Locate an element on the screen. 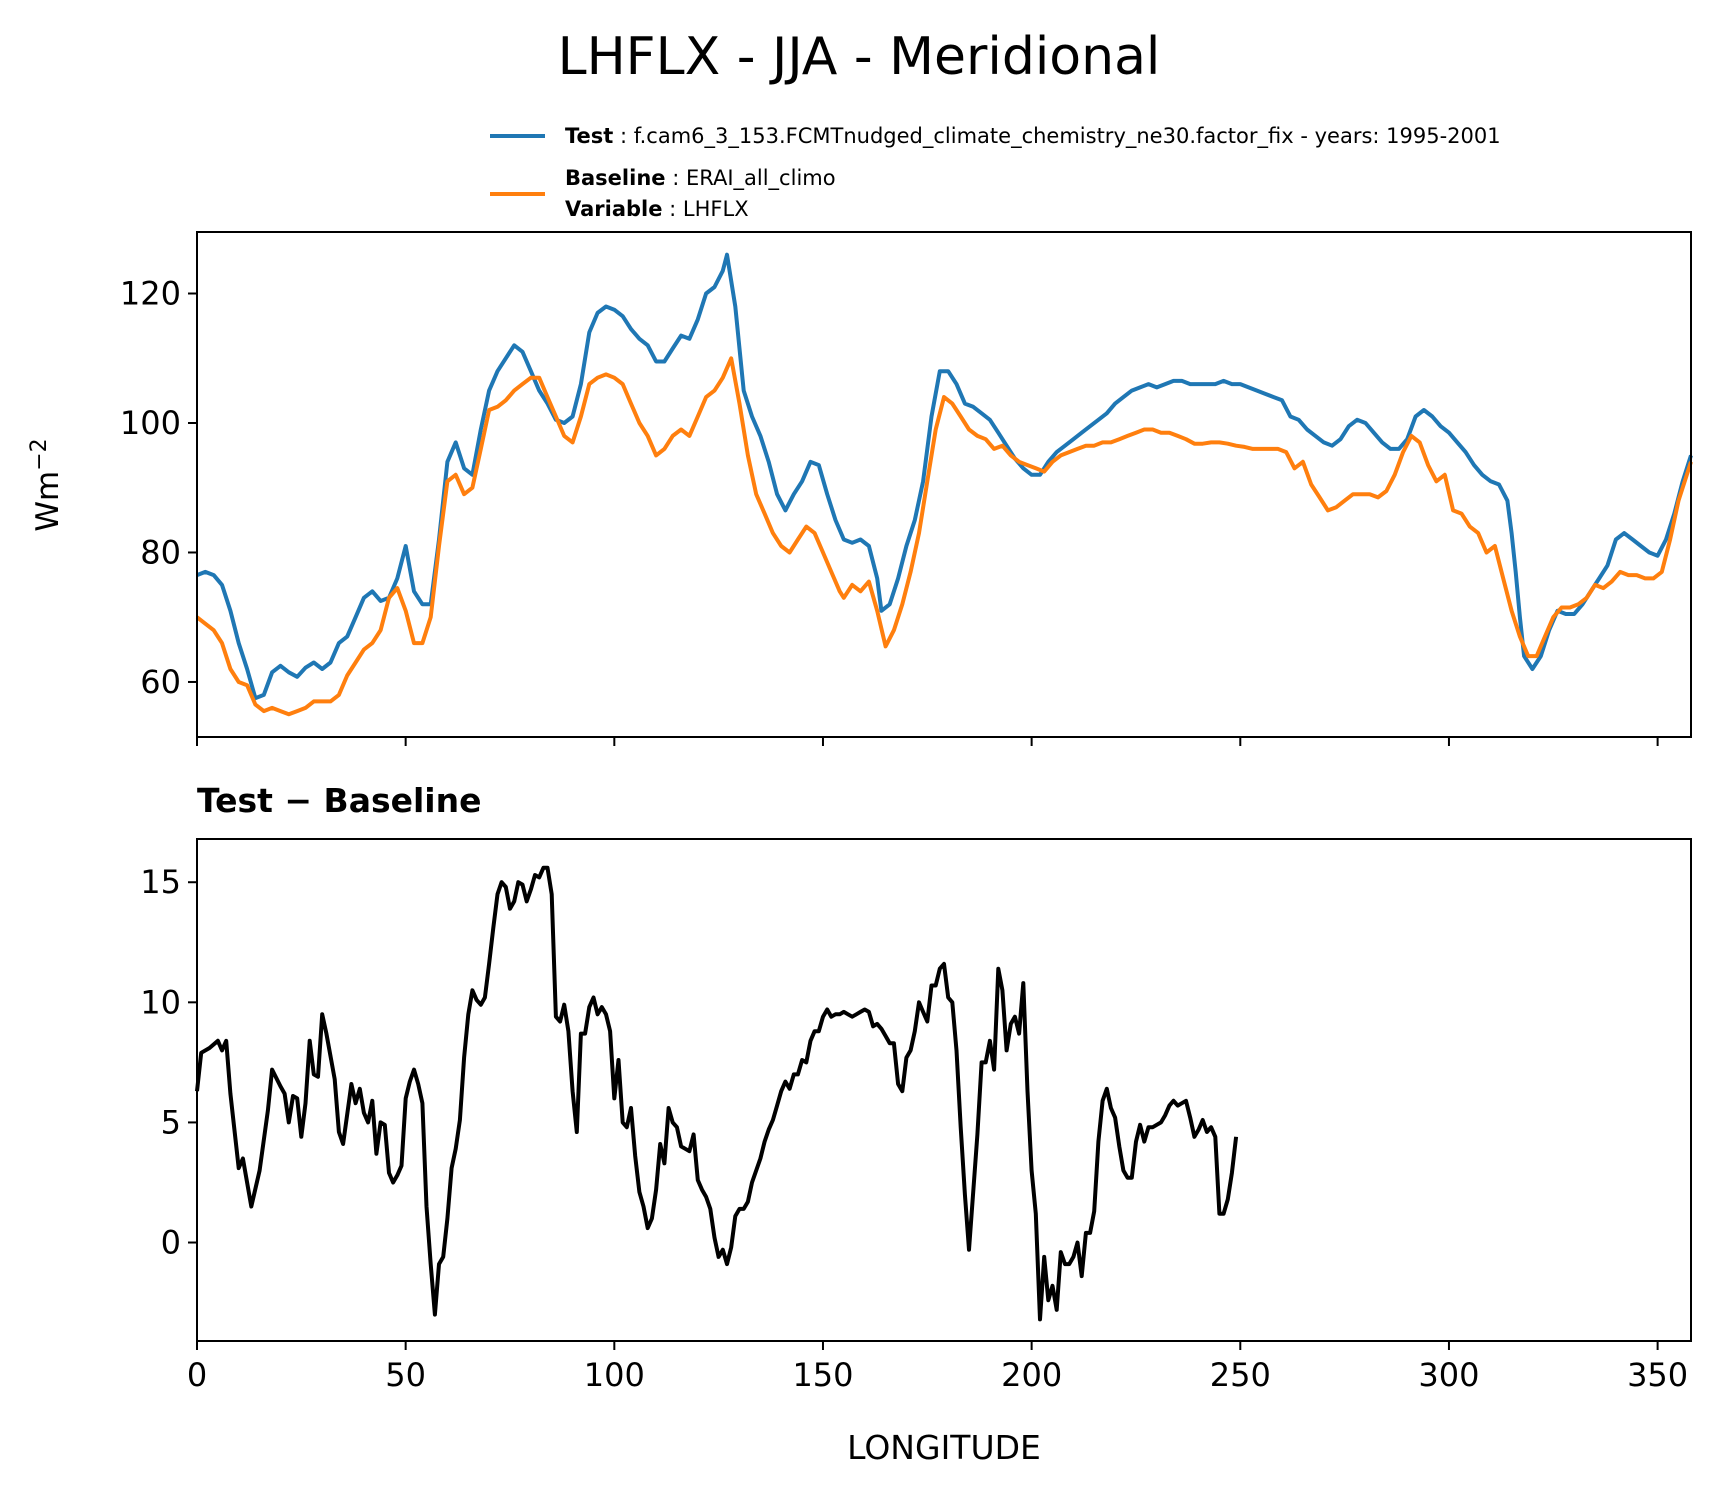  xtick-label: 300 is located at coordinates (1448, 1375).